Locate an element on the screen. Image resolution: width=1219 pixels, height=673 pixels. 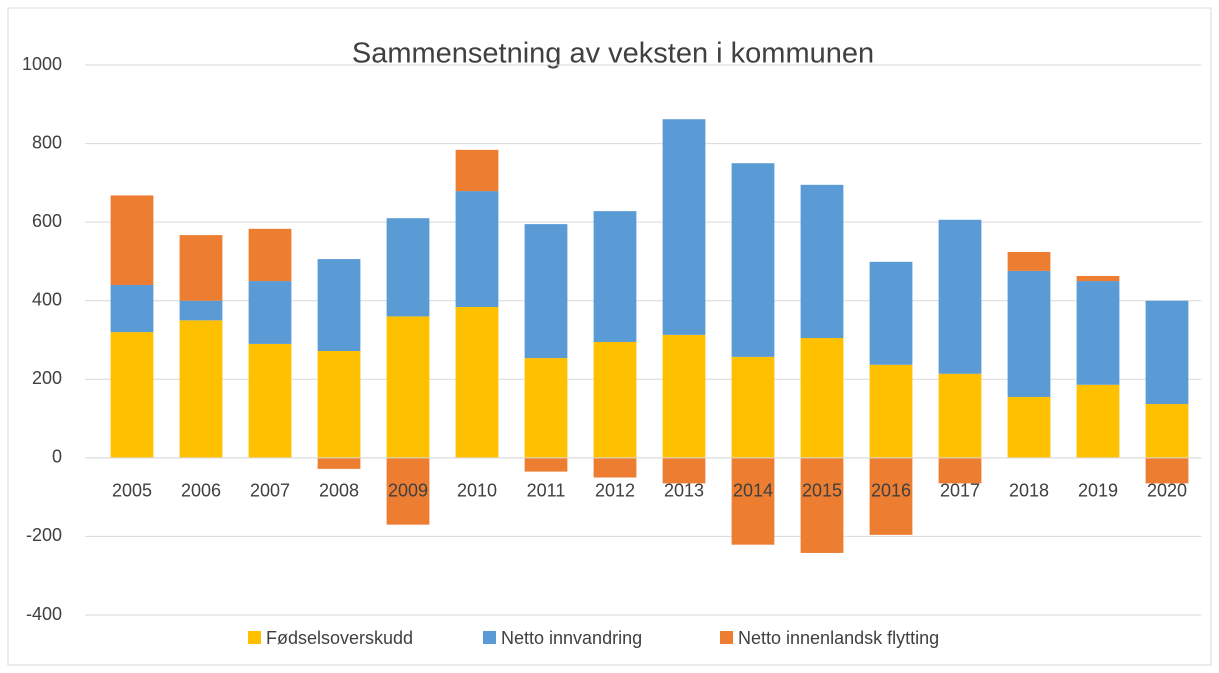
x-tick-label: 2011 is located at coordinates (546, 491).